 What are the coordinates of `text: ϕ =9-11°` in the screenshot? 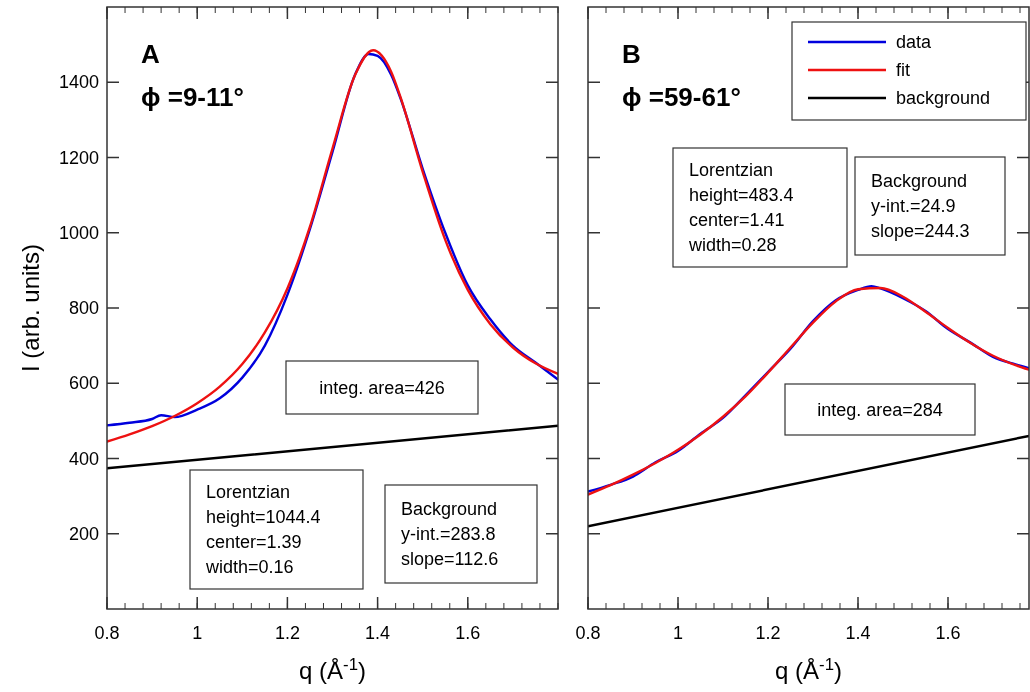 It's located at (192, 97).